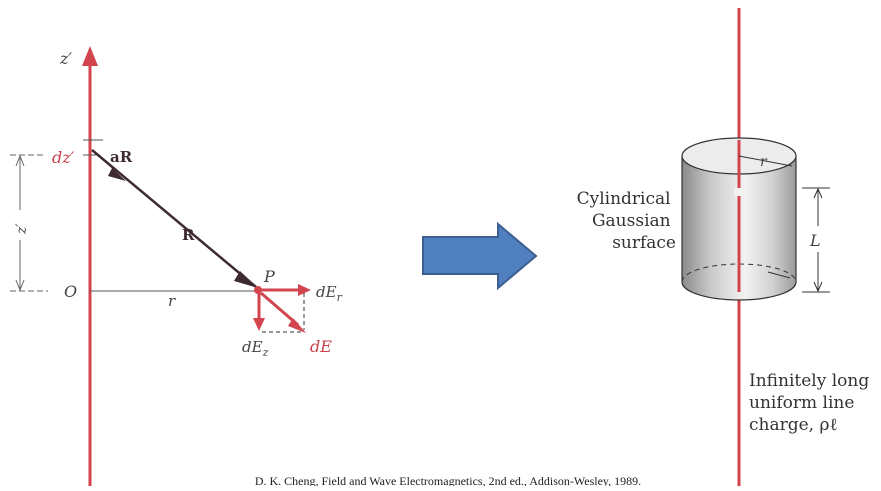  Describe the element at coordinates (20, 160) in the screenshot. I see `dim-arrow-up` at that location.